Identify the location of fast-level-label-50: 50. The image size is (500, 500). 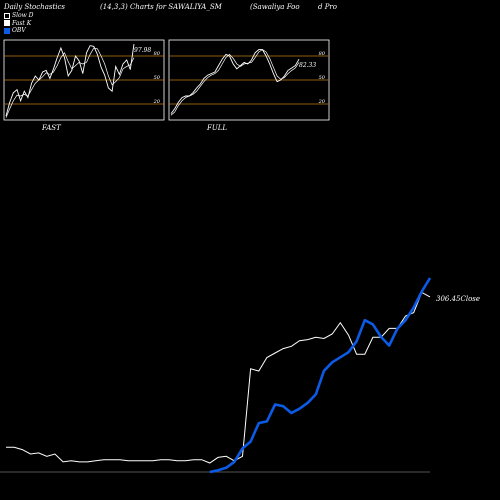
(157, 78).